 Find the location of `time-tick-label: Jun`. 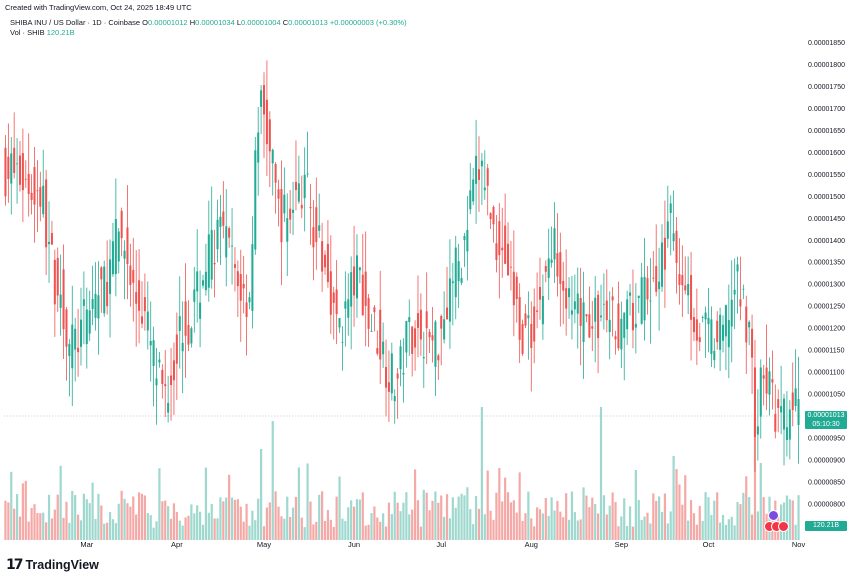

time-tick-label: Jun is located at coordinates (354, 544).